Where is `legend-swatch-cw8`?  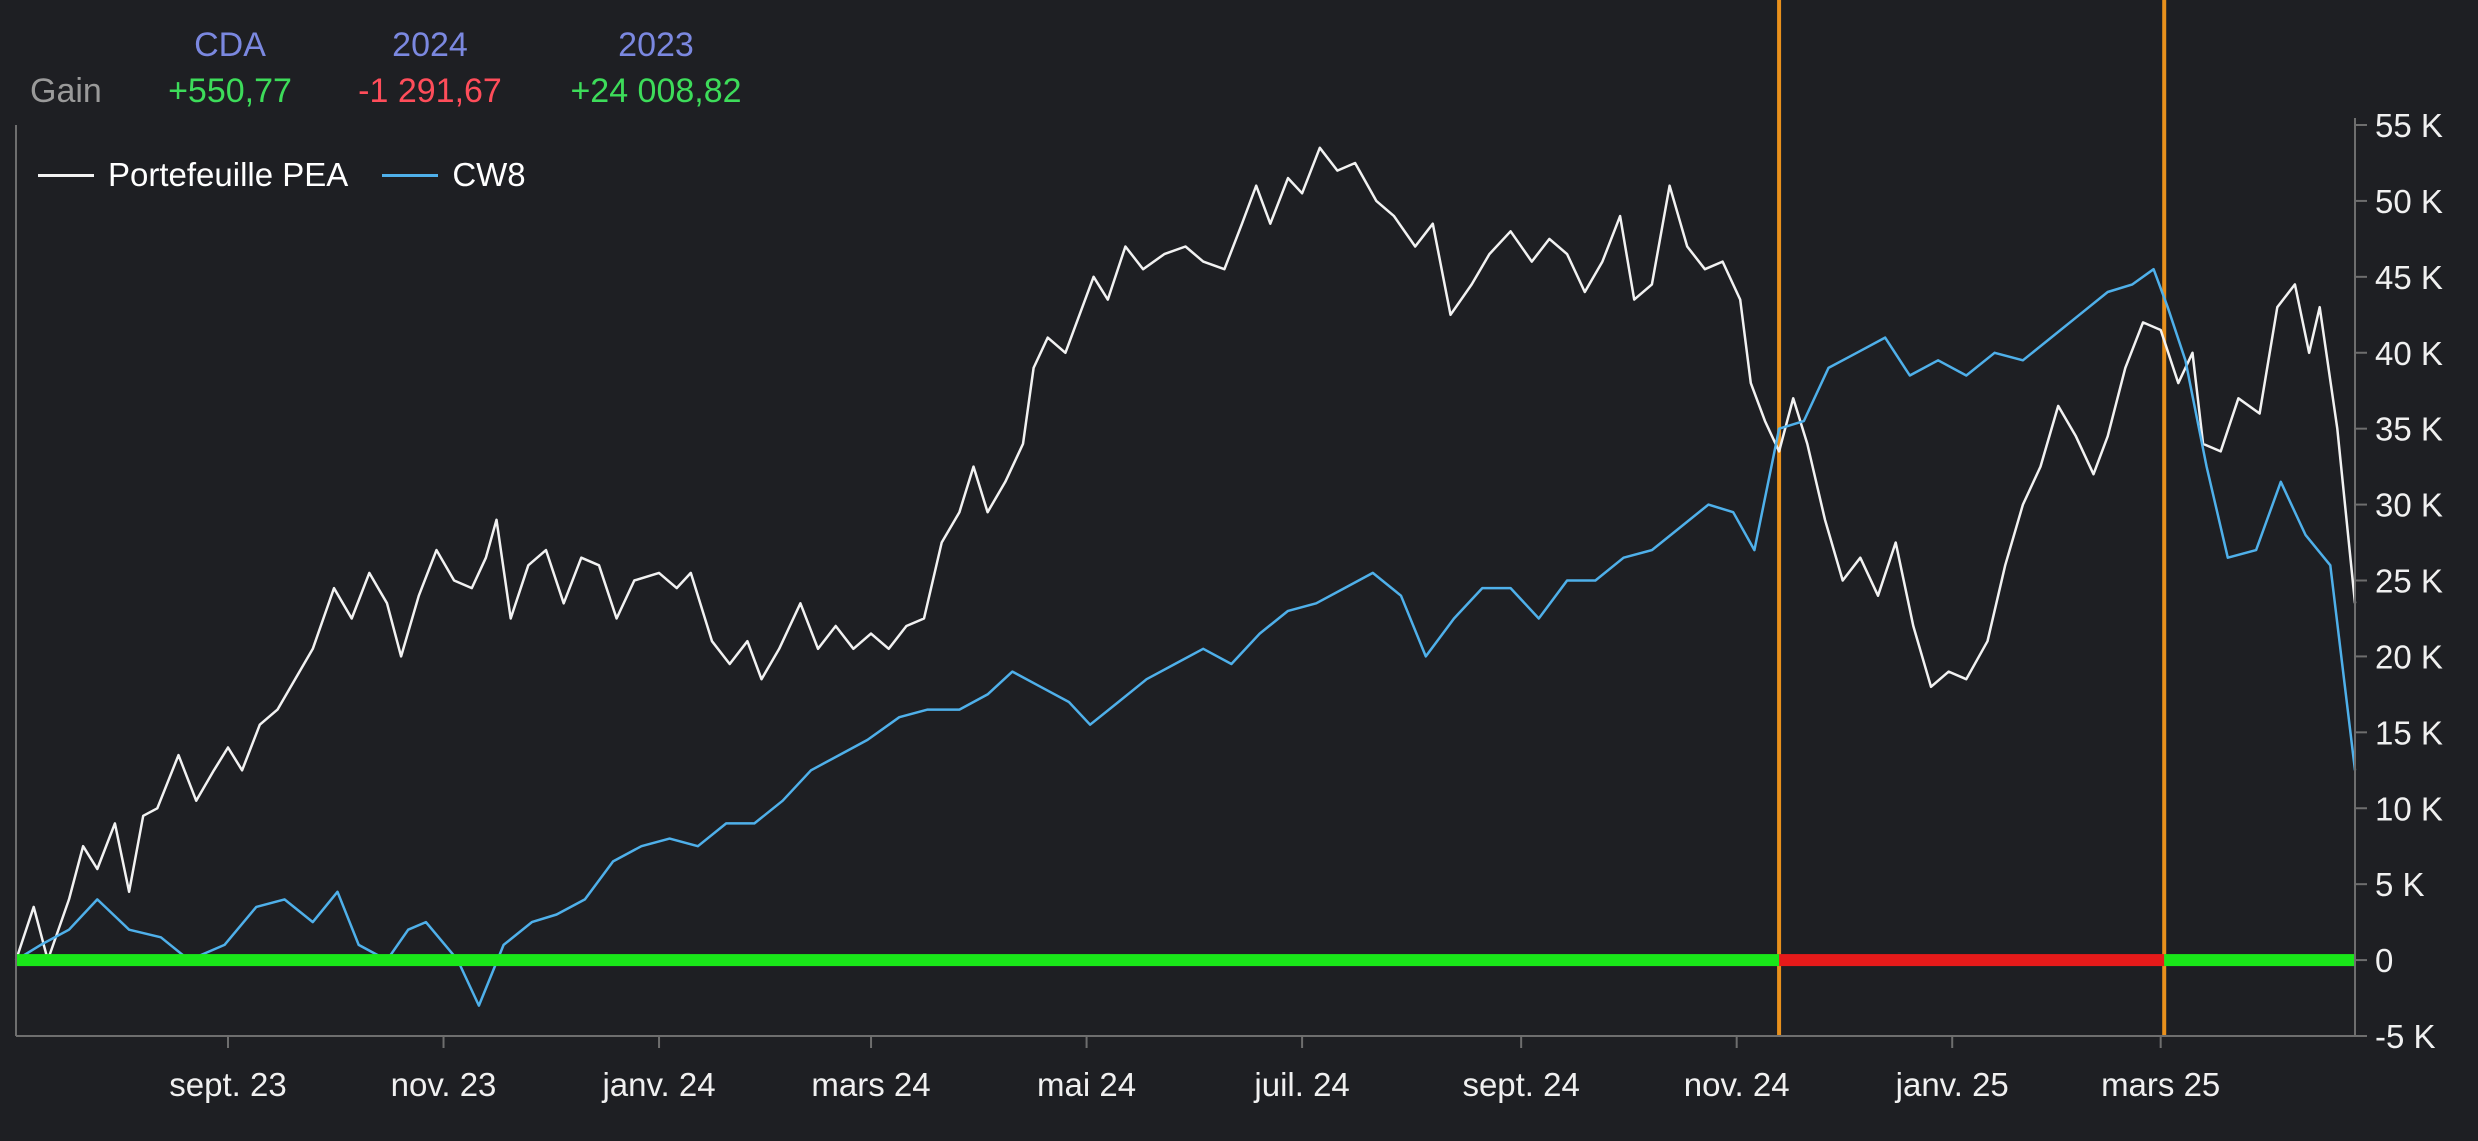
legend-swatch-cw8 is located at coordinates (410, 175).